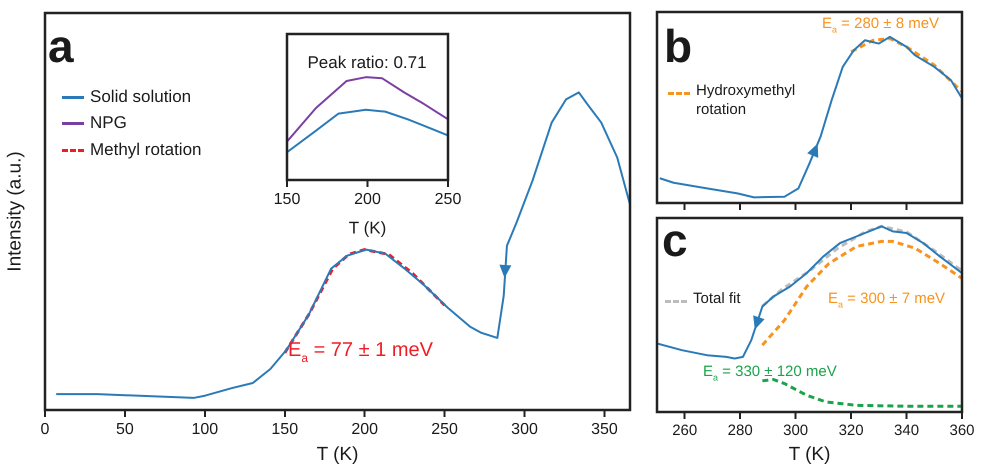  I want to click on annotation: b, so click(678, 46).